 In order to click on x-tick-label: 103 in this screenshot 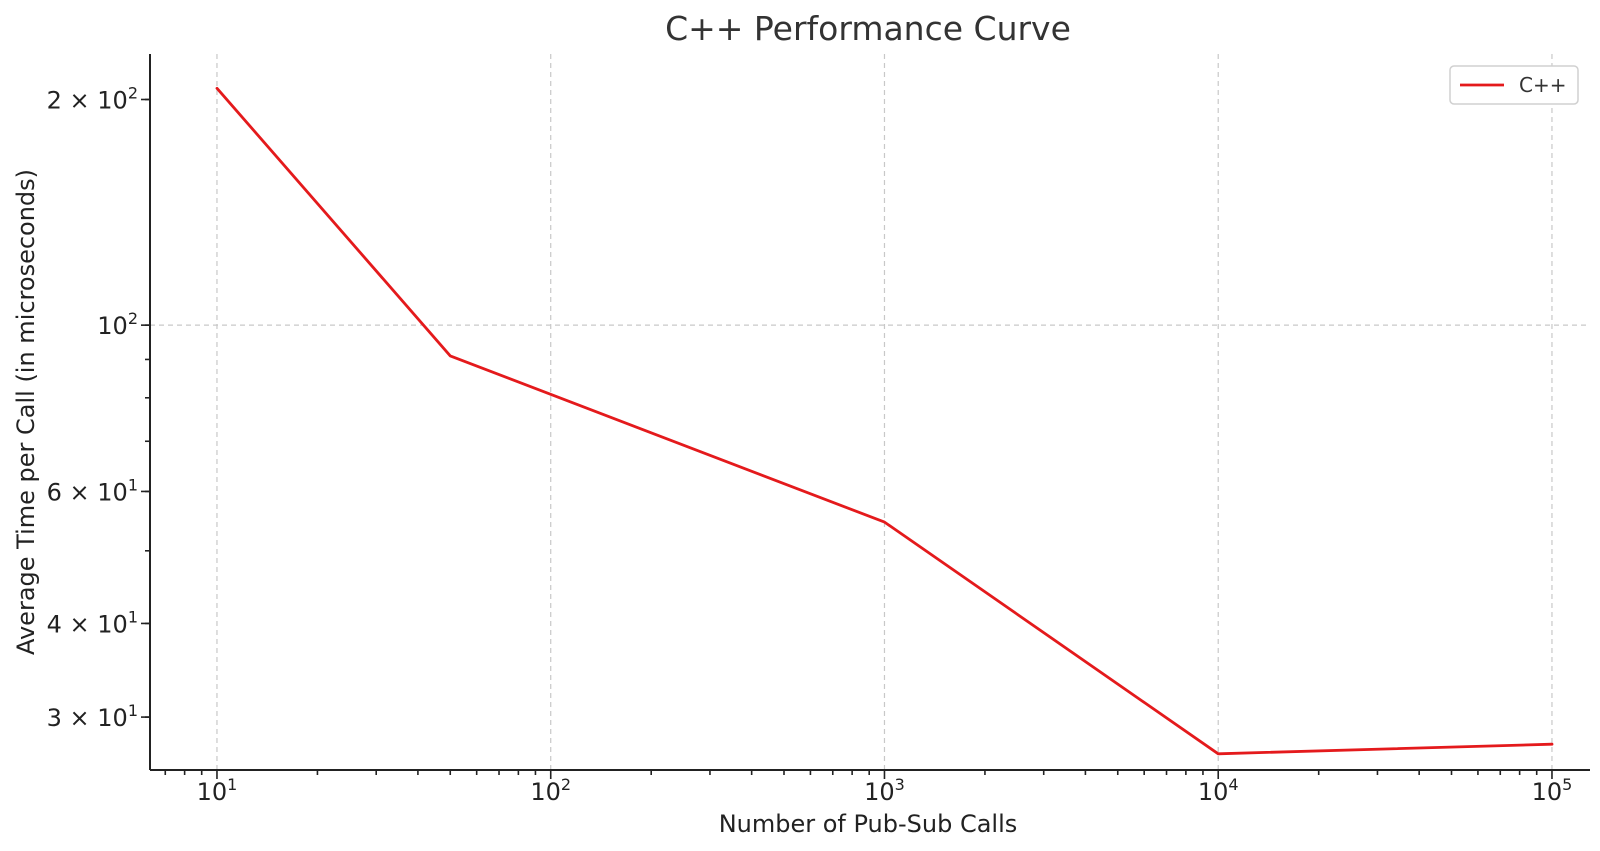, I will do `click(884, 790)`.